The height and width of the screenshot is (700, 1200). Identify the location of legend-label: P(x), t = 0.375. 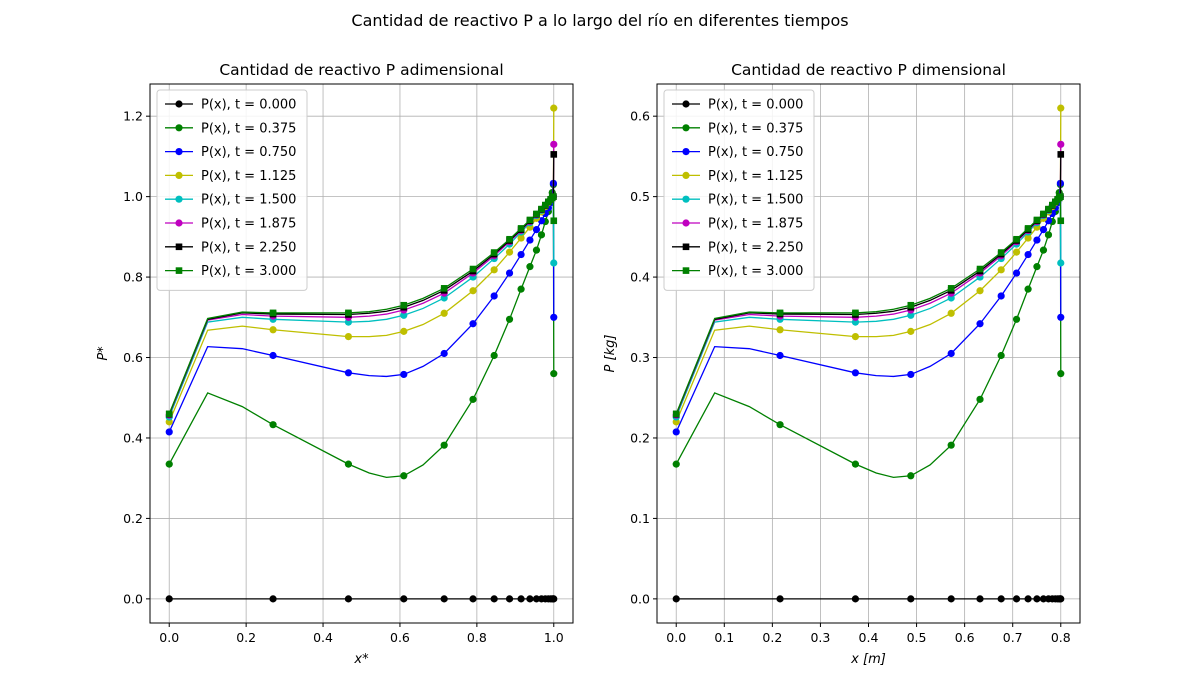
(248, 128).